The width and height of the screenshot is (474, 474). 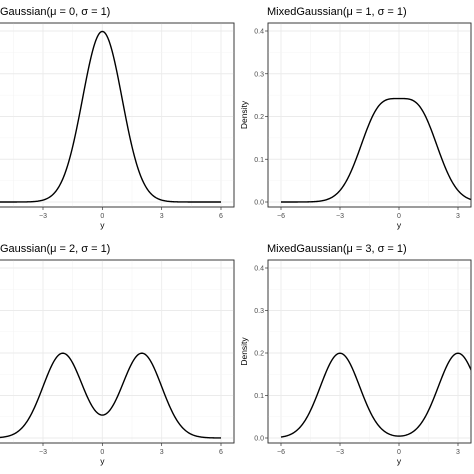 What do you see at coordinates (337, 249) in the screenshot?
I see `chart-title: MixedGaussian(μ = 3, σ = 1)` at bounding box center [337, 249].